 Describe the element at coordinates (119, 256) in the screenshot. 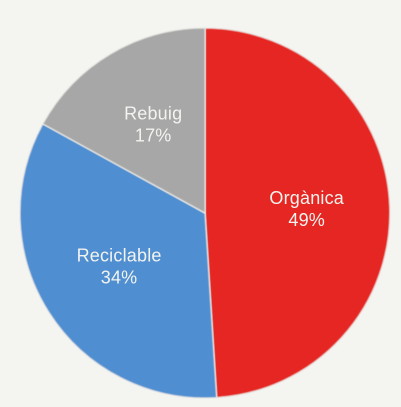

I see `slice-label-name: Reciclable` at that location.